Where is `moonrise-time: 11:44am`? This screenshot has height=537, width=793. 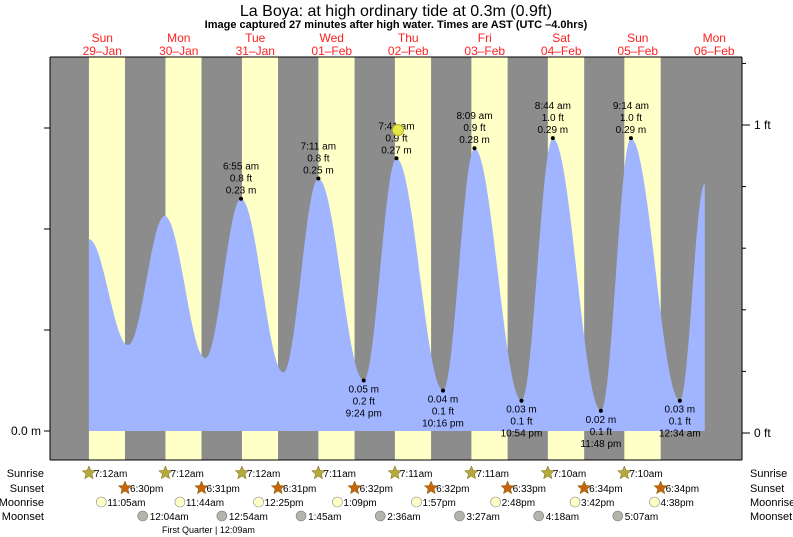 moonrise-time: 11:44am is located at coordinates (205, 503).